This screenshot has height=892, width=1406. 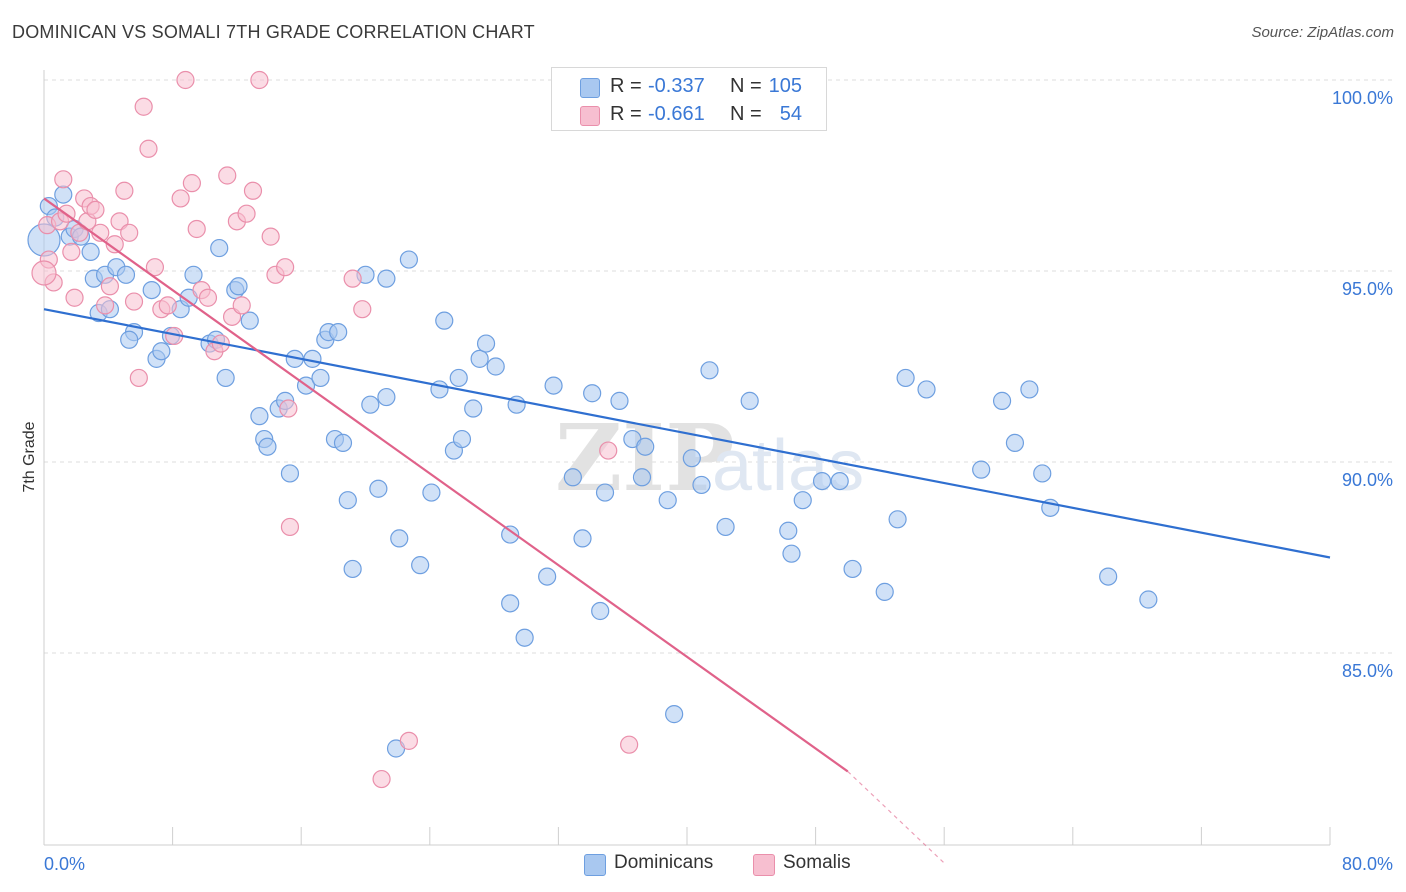 I want to click on source-label: Source: ZipAtlas.com, so click(x=1322, y=32).